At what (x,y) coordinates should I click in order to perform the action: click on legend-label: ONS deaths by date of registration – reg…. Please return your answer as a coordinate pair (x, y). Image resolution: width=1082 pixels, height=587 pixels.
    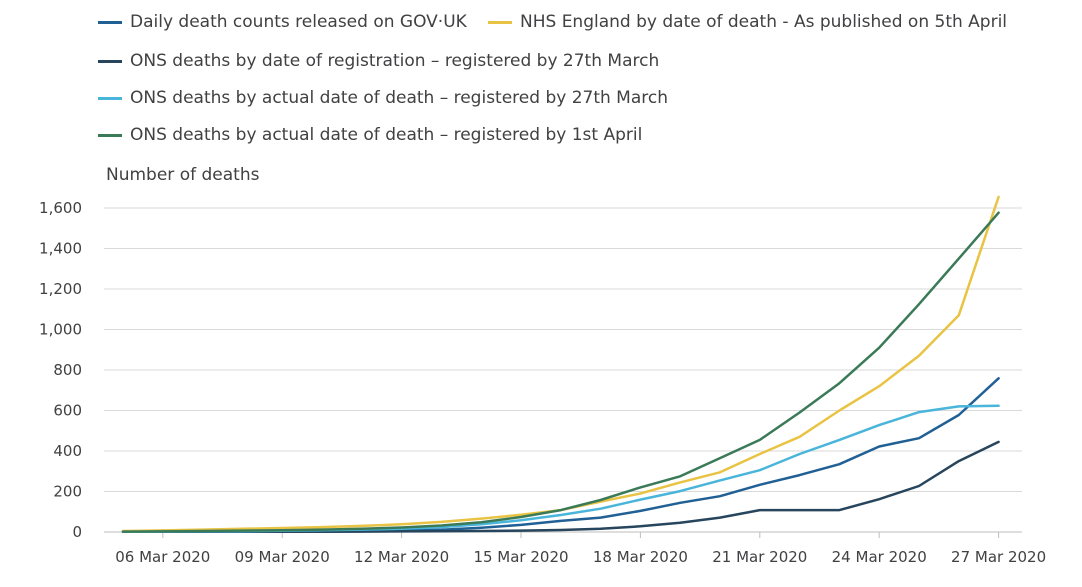
    Looking at the image, I should click on (395, 61).